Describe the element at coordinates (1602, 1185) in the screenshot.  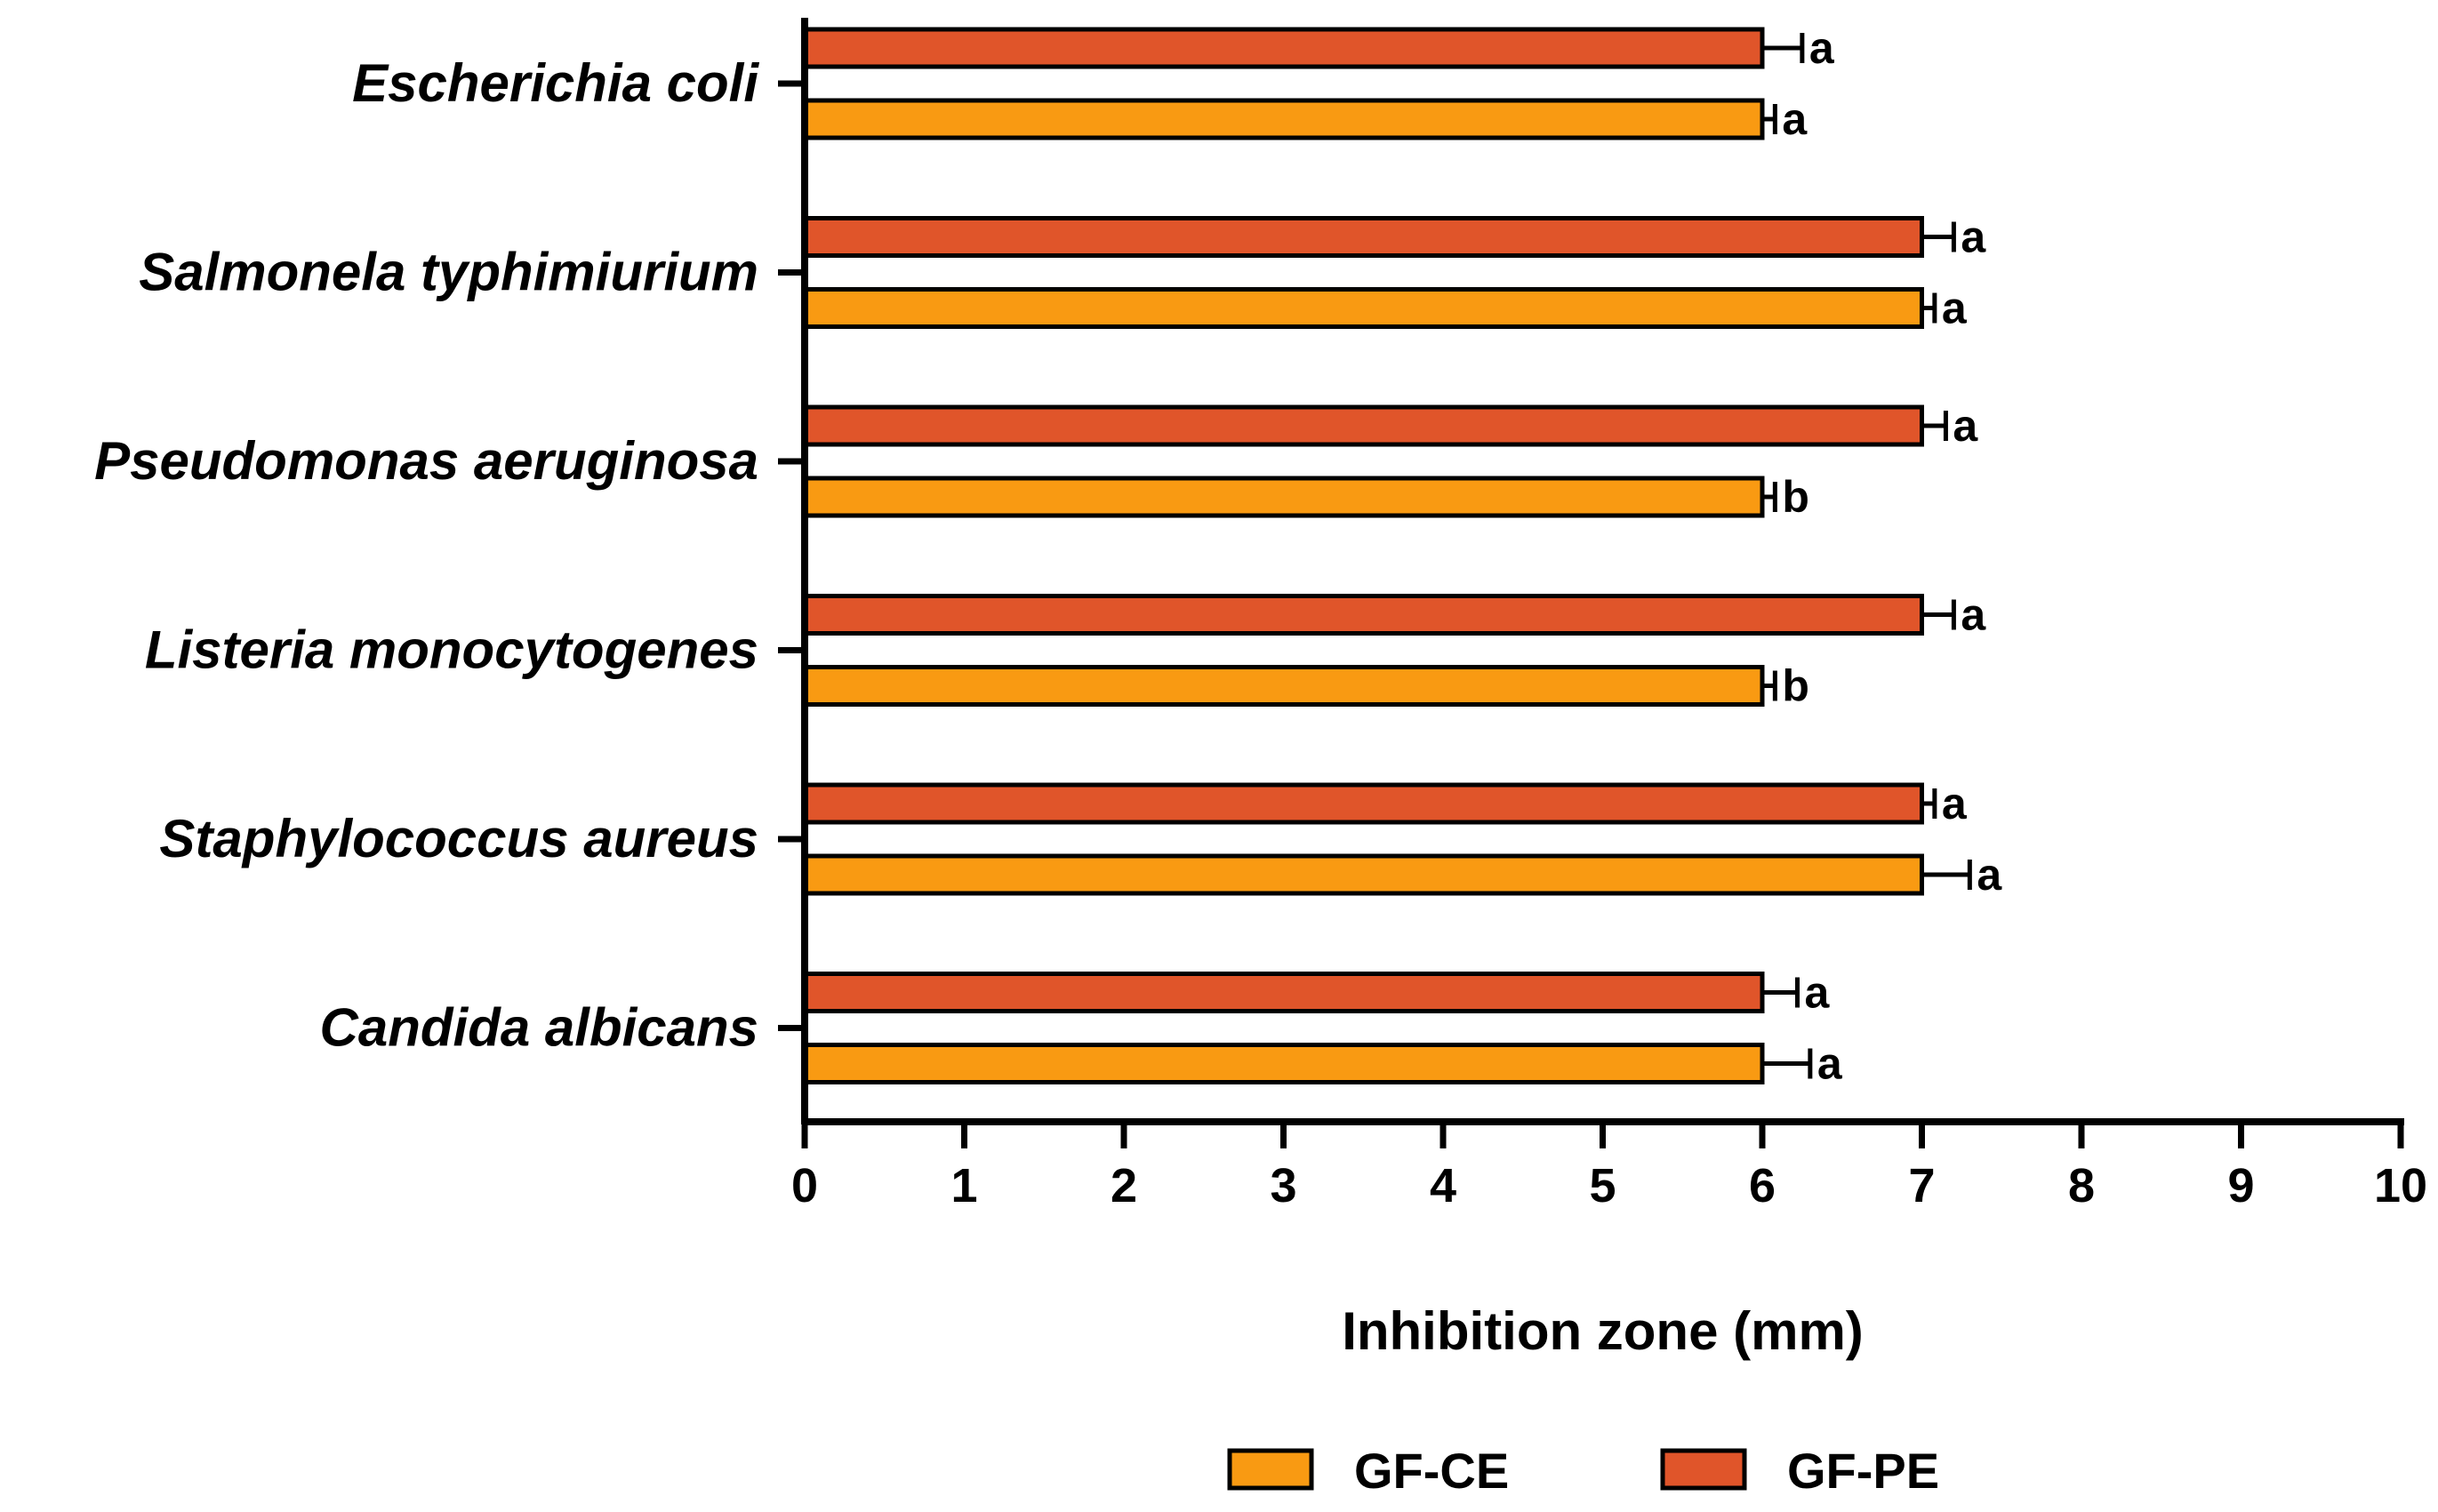
I see `x-tick-label: 5` at that location.